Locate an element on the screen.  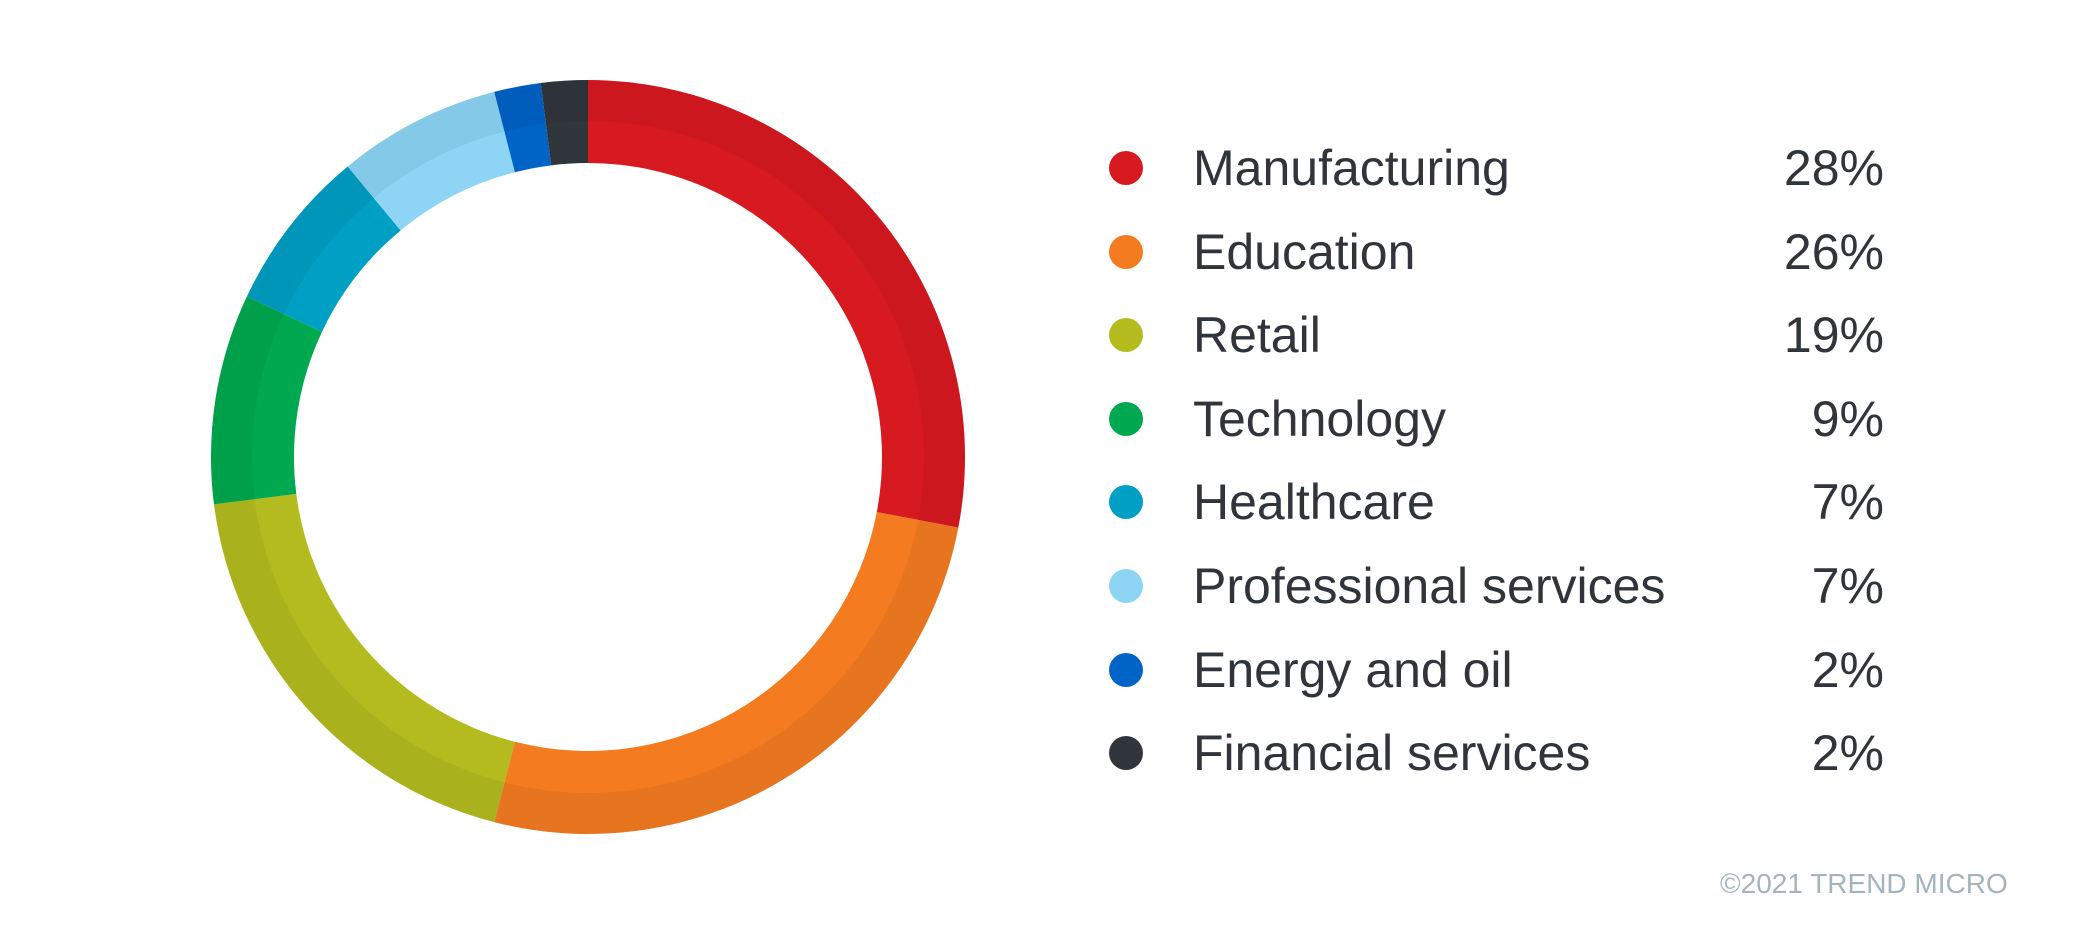
legend-item: Manufacturing 28% is located at coordinates (1492, 168).